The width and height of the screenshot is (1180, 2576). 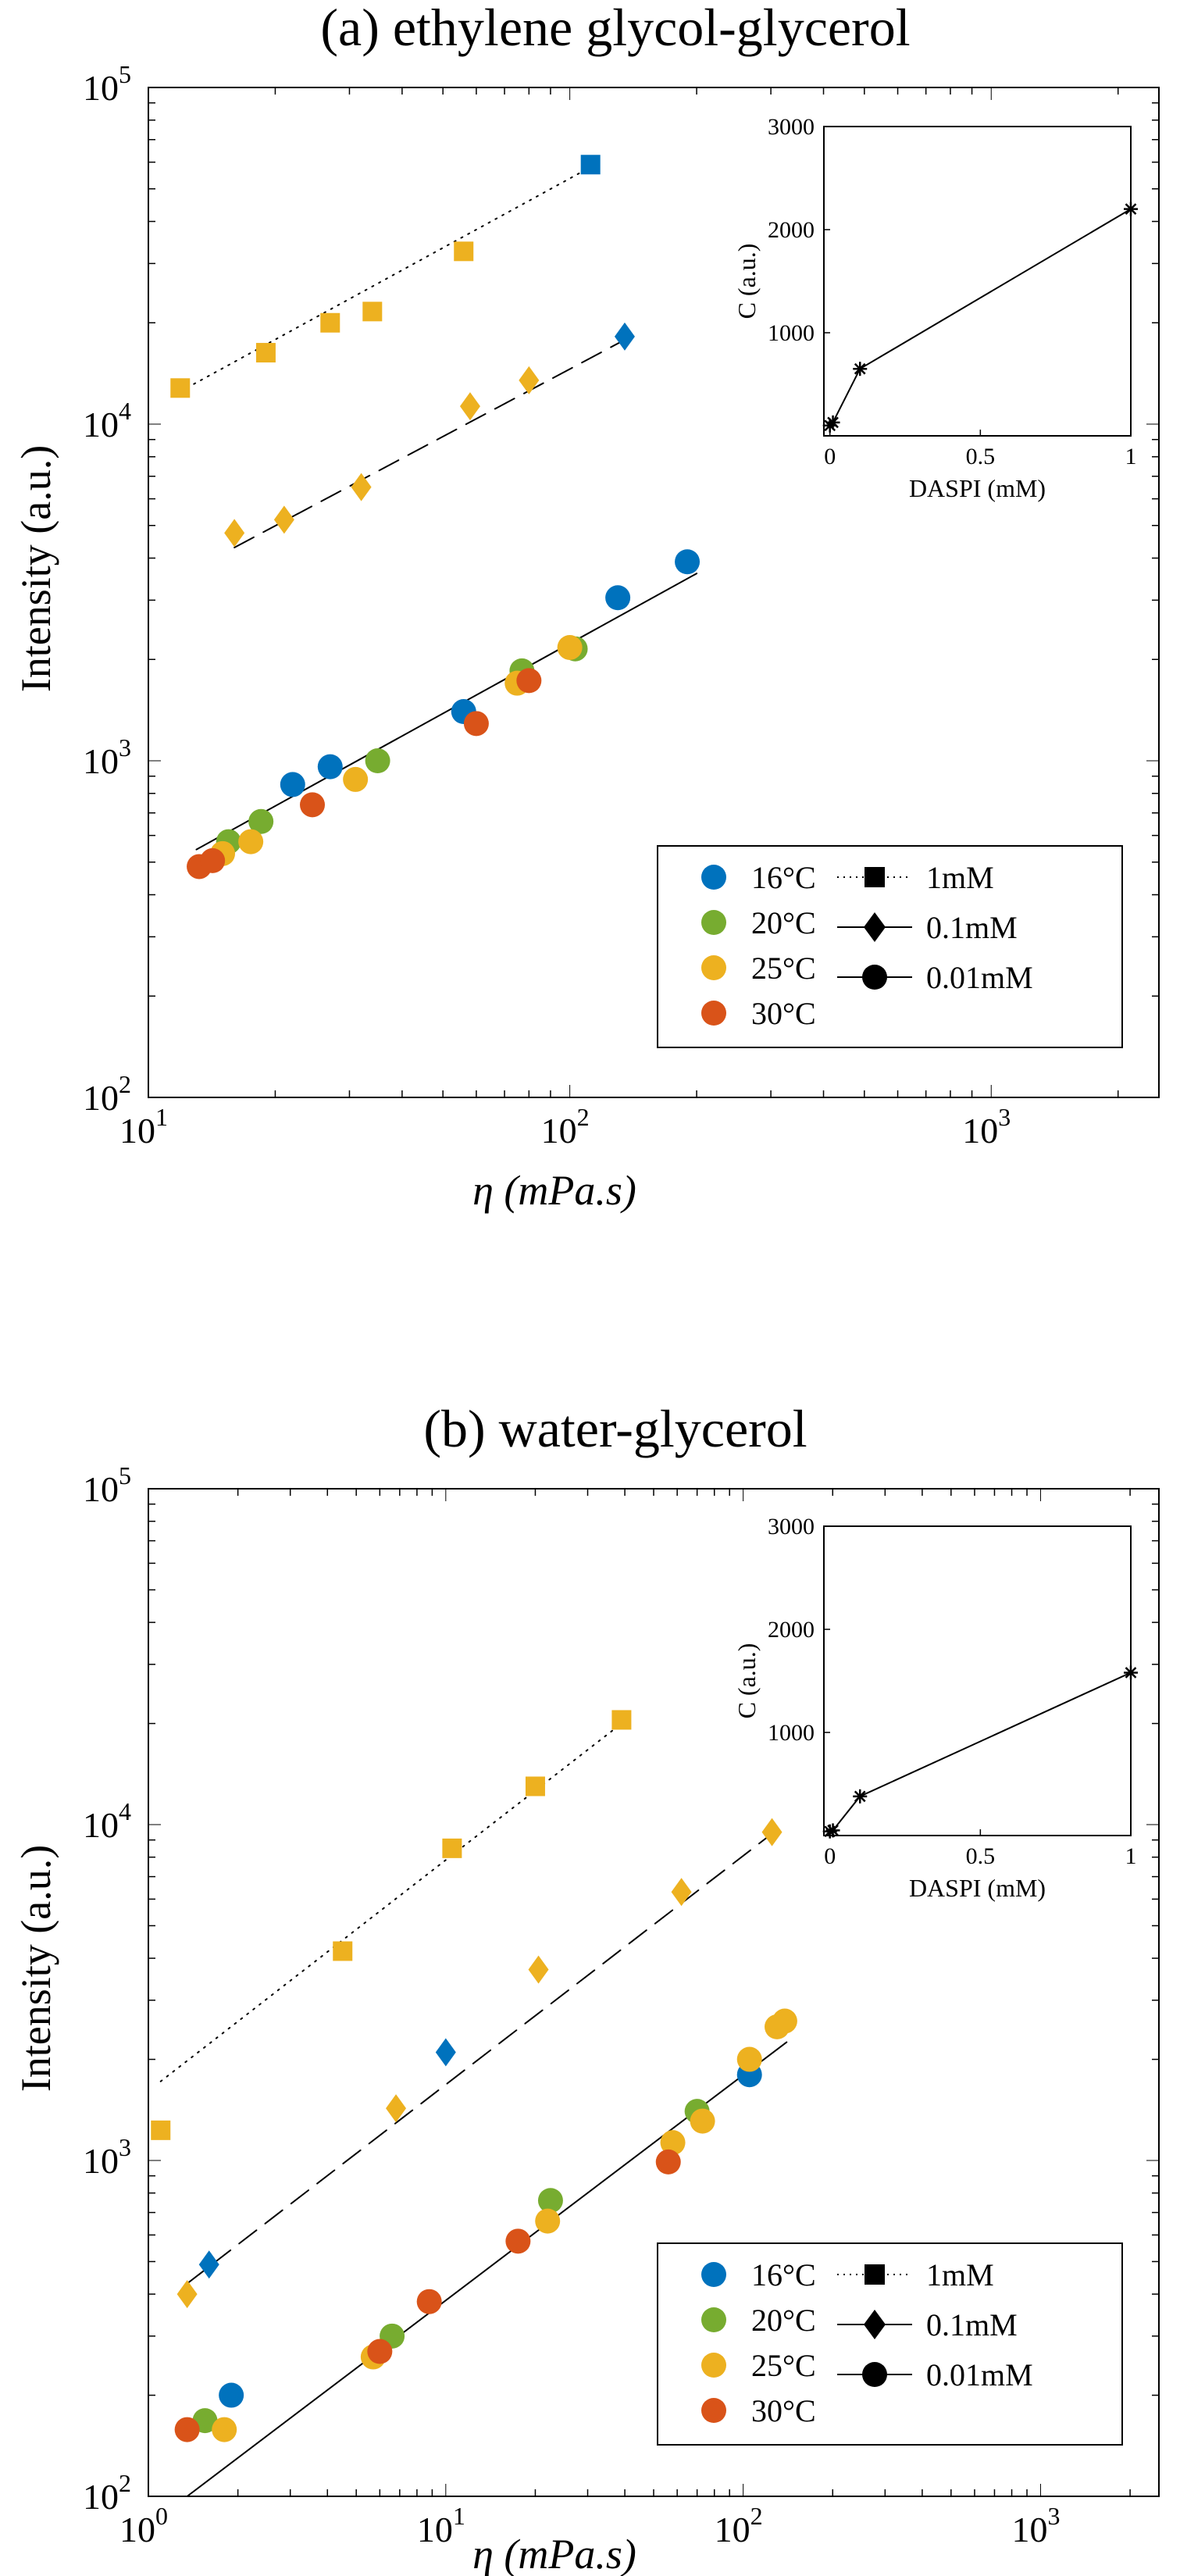 I want to click on legend-swatch-25C, so click(x=713, y=2365).